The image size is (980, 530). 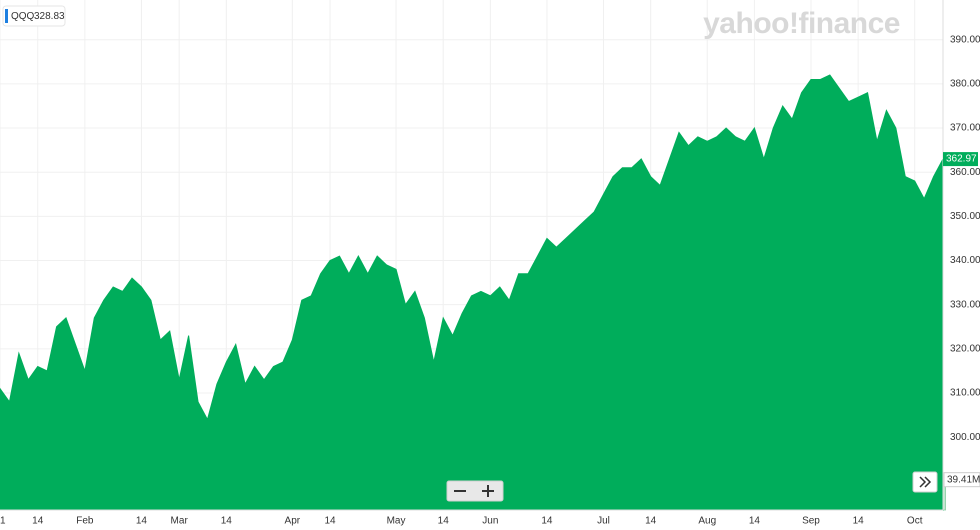 What do you see at coordinates (965, 393) in the screenshot?
I see `y-tick-label: 310.00` at bounding box center [965, 393].